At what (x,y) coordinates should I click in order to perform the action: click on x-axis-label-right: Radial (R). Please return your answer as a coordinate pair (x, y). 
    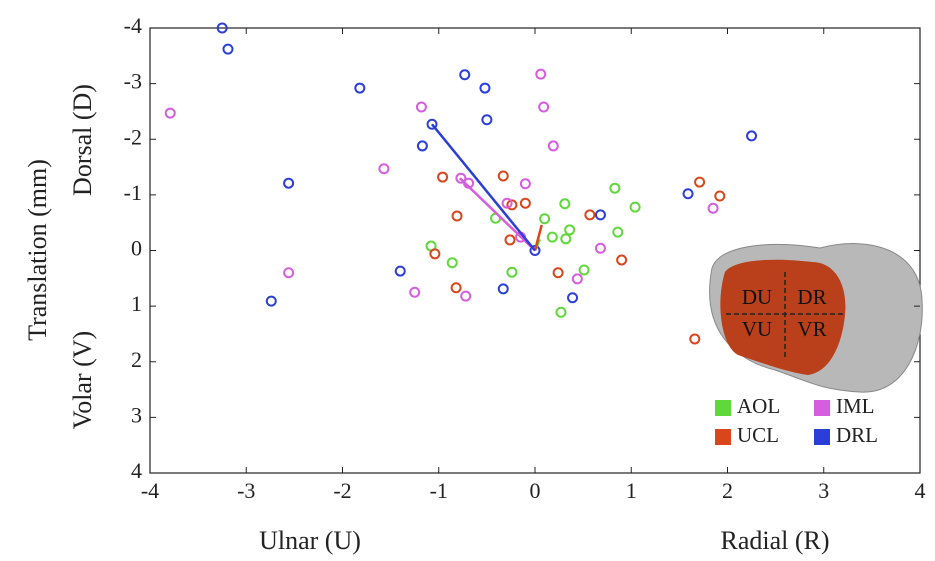
    Looking at the image, I should click on (774, 540).